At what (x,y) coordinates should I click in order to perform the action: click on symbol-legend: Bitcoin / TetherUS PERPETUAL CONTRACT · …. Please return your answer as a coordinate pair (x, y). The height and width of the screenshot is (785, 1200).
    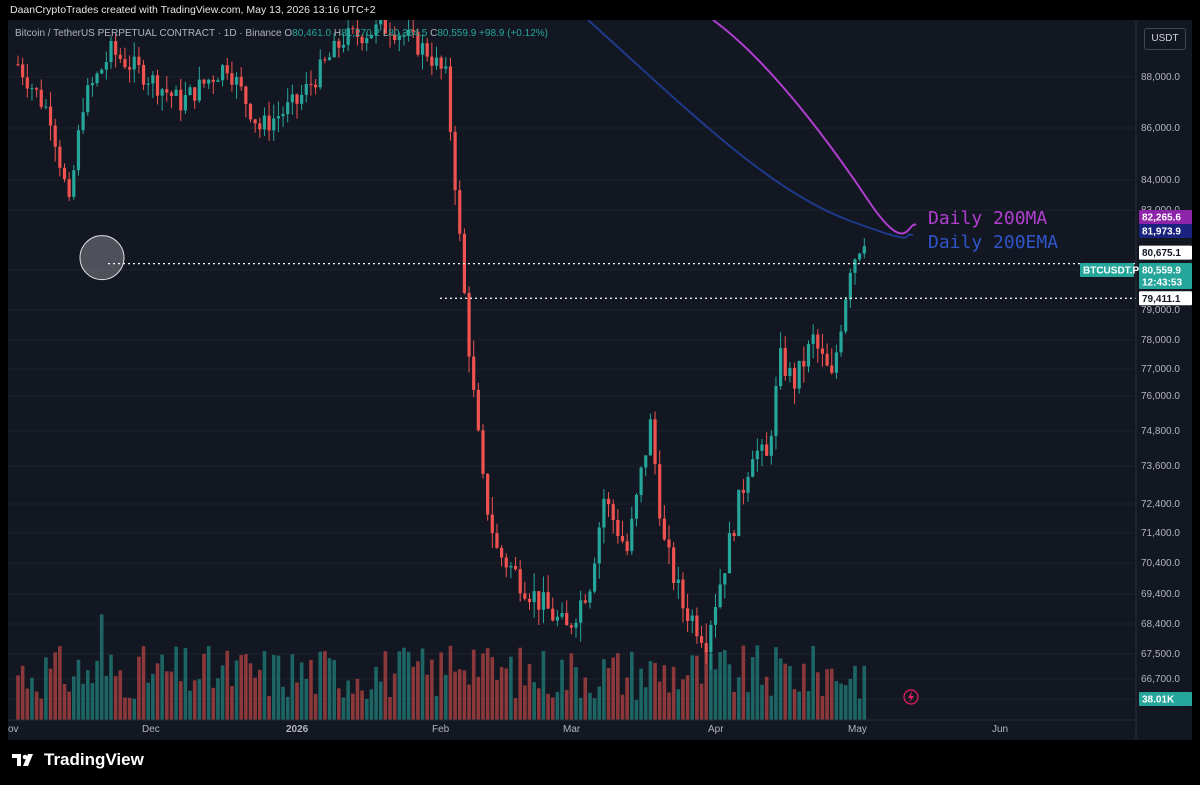
    Looking at the image, I should click on (281, 33).